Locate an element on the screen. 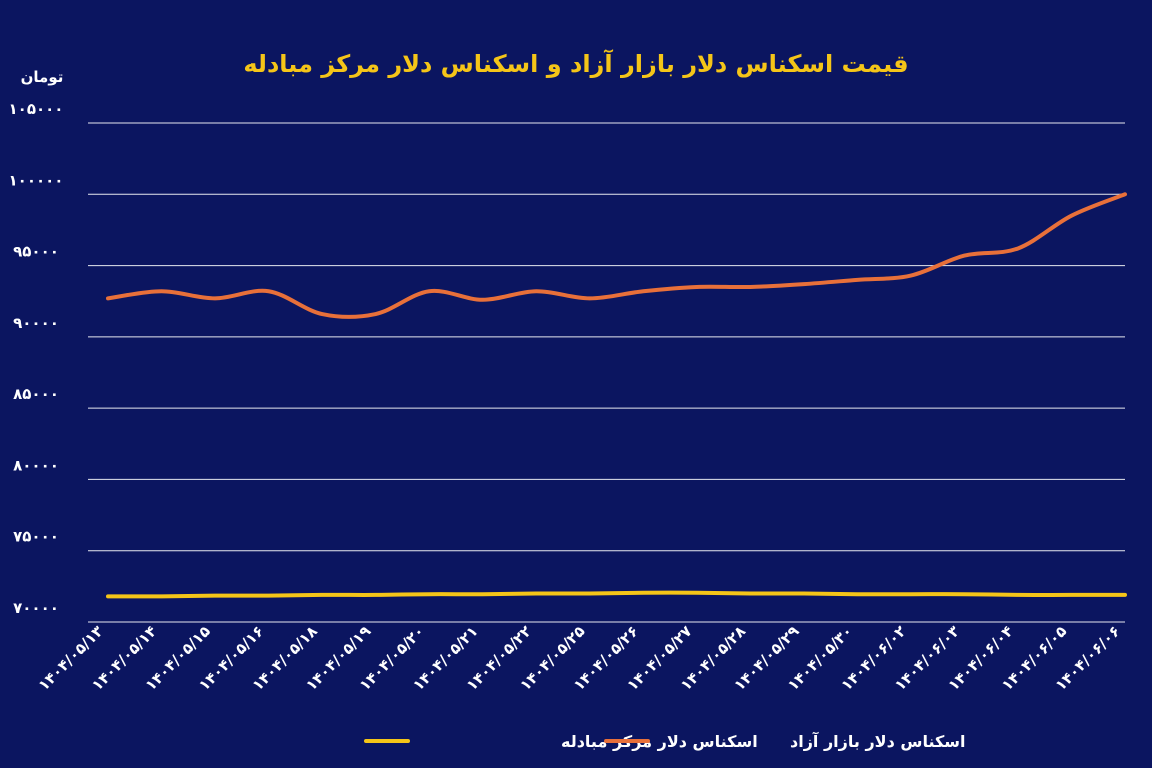  y-axis-unit-label: تومان is located at coordinates (42, 77).